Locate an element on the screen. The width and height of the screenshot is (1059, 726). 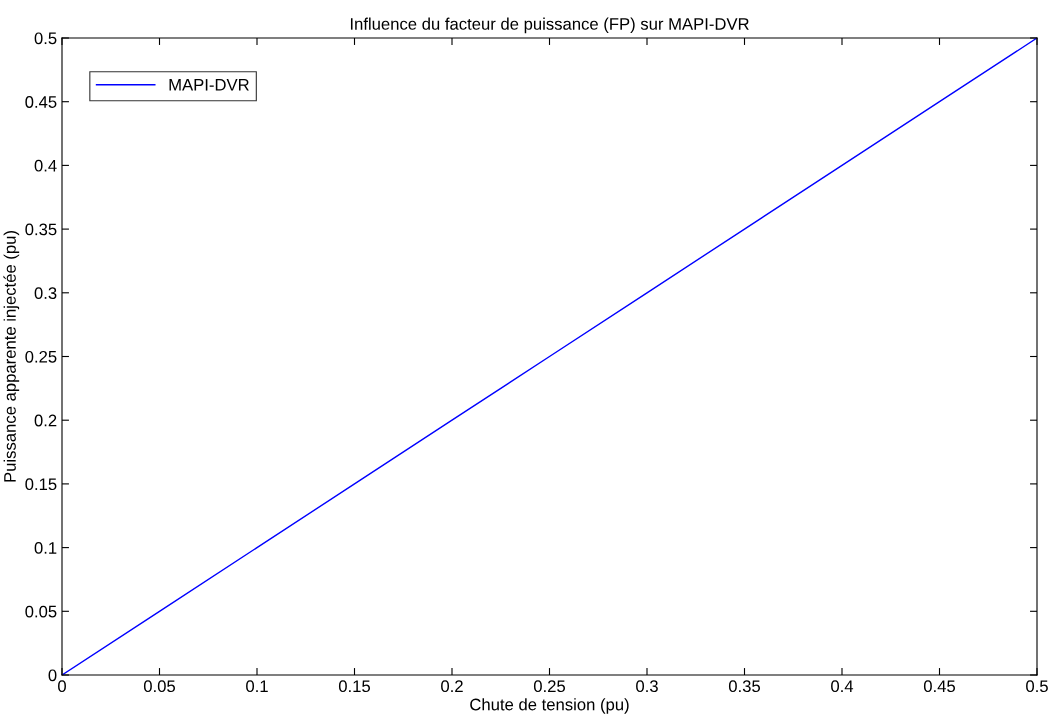
x-tick-label: 0.3 is located at coordinates (647, 686).